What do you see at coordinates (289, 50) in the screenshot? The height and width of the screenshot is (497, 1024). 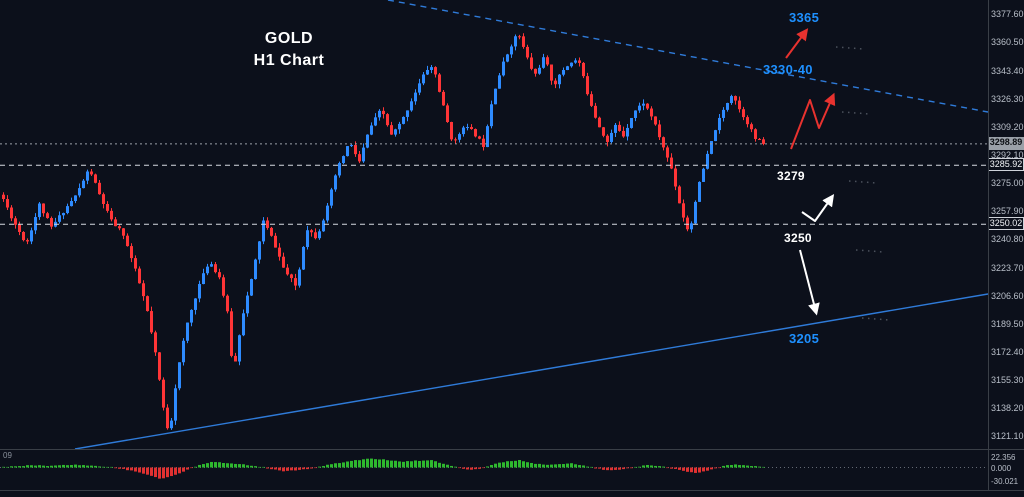 I see `chart-title: GOLD H1 Chart` at bounding box center [289, 50].